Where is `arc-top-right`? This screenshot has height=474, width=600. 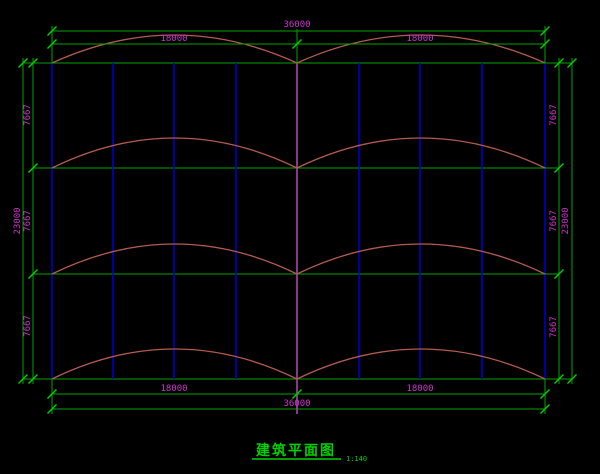
arc-top-right is located at coordinates (421, 49).